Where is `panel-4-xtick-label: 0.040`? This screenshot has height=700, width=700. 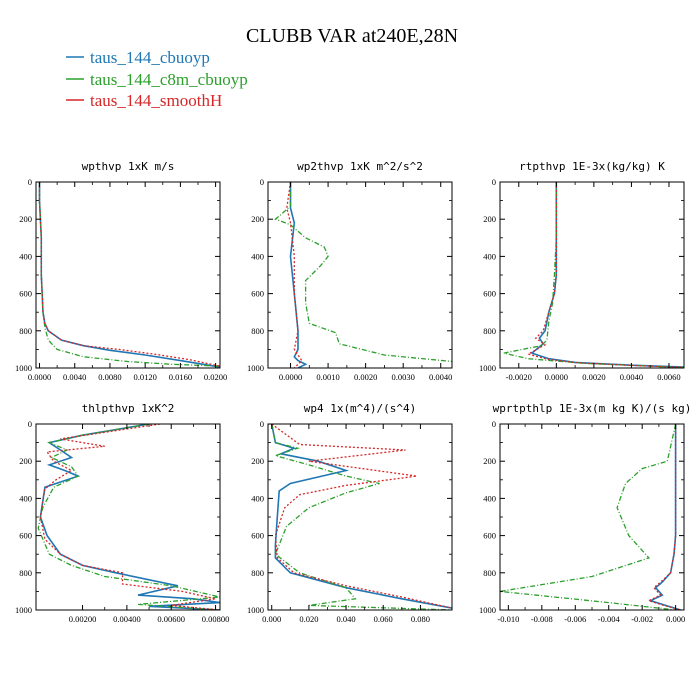
panel-4-xtick-label: 0.040 is located at coordinates (345, 619).